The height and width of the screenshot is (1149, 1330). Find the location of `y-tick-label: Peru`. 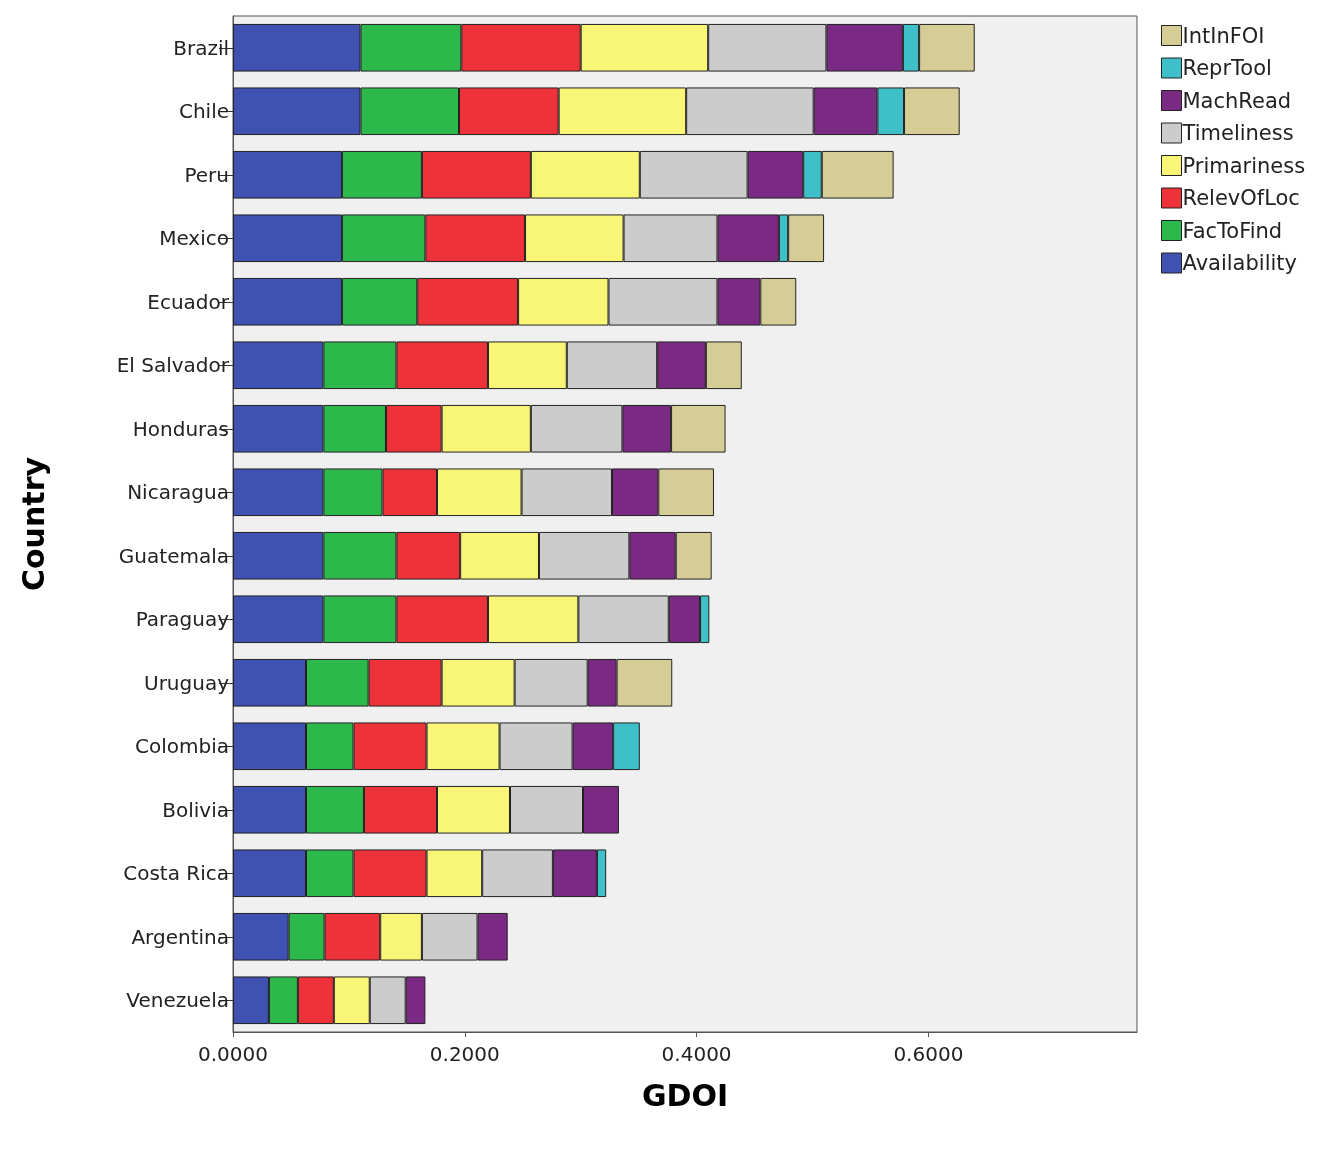

y-tick-label: Peru is located at coordinates (206, 174).